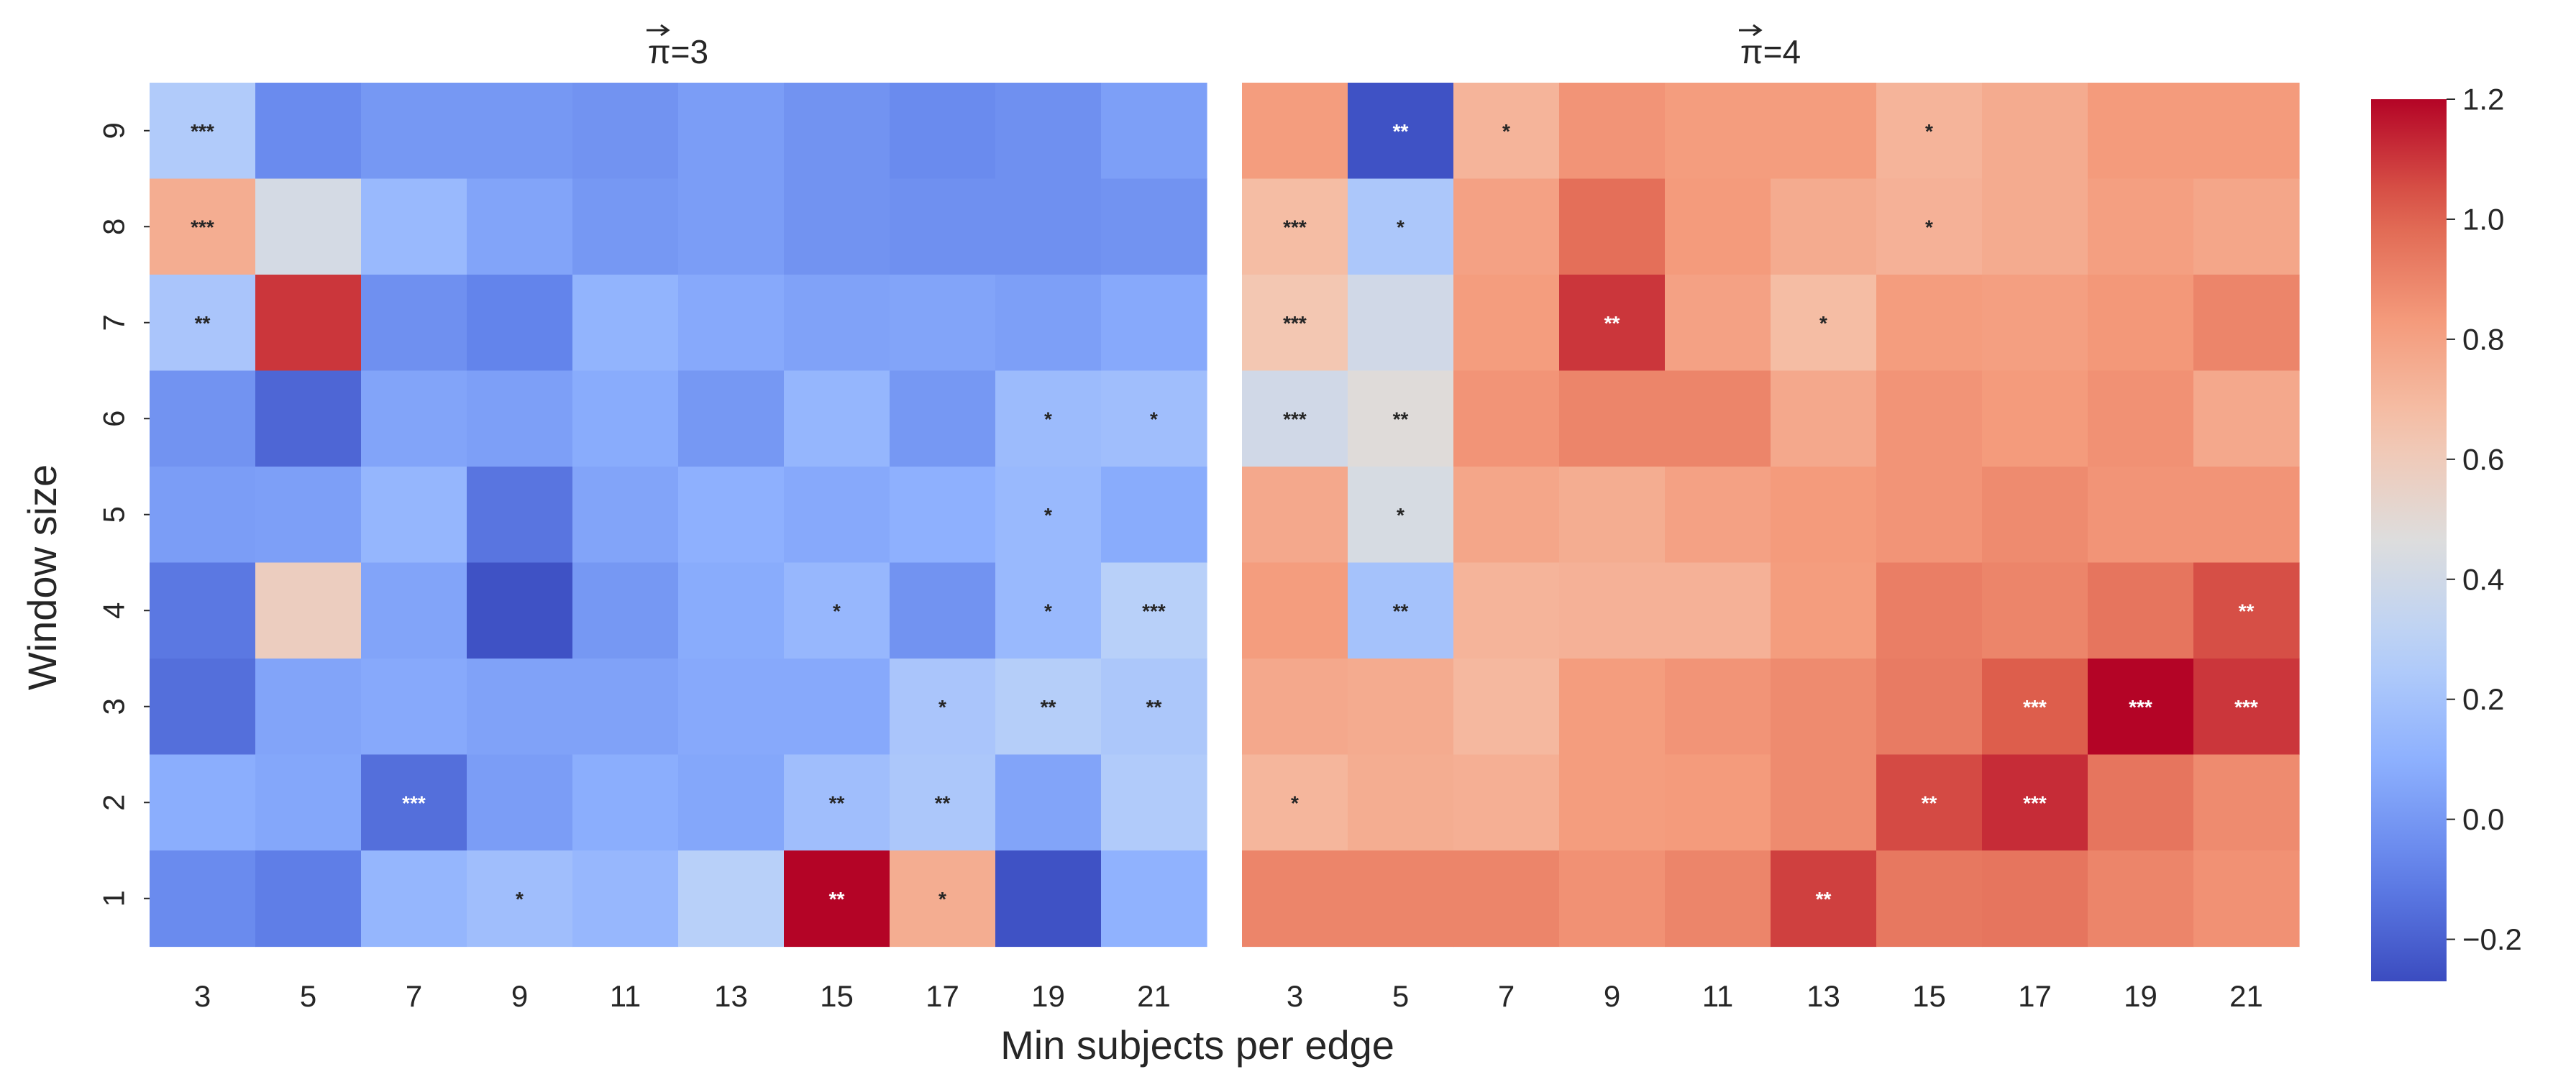  I want to click on colorbar: 1.2 1.0 0.8 0.6 0.4 0.2 0.0 −0.2, so click(2446, 532).